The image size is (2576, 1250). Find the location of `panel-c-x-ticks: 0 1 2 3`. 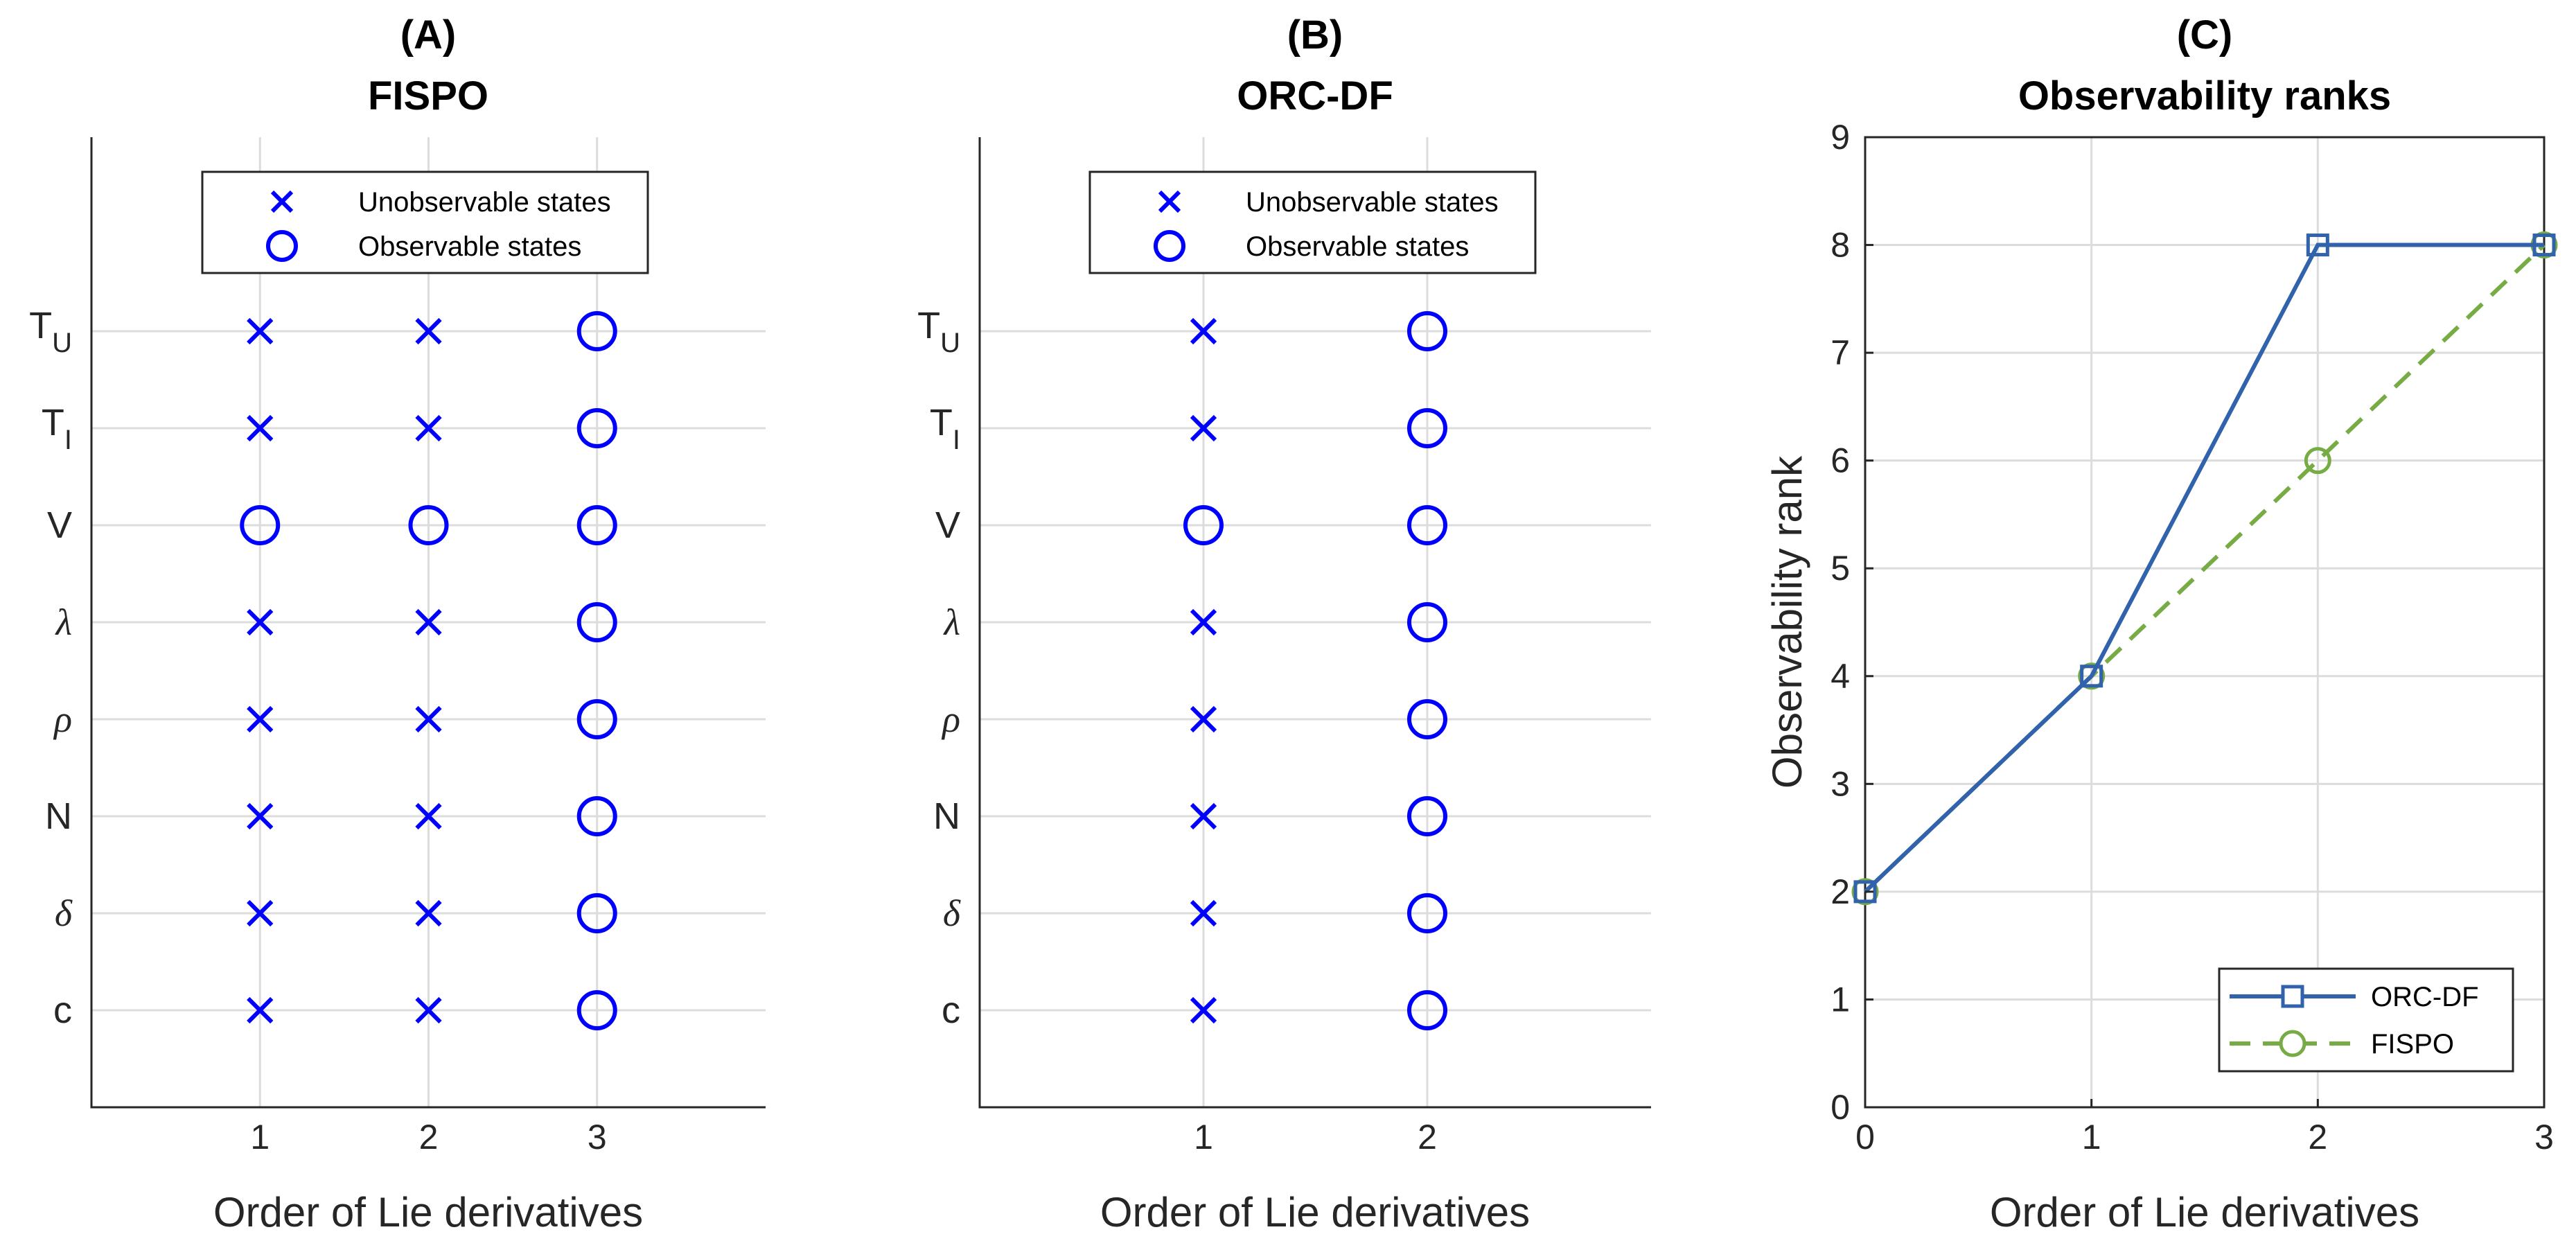

panel-c-x-ticks: 0 1 2 3 is located at coordinates (2204, 1127).